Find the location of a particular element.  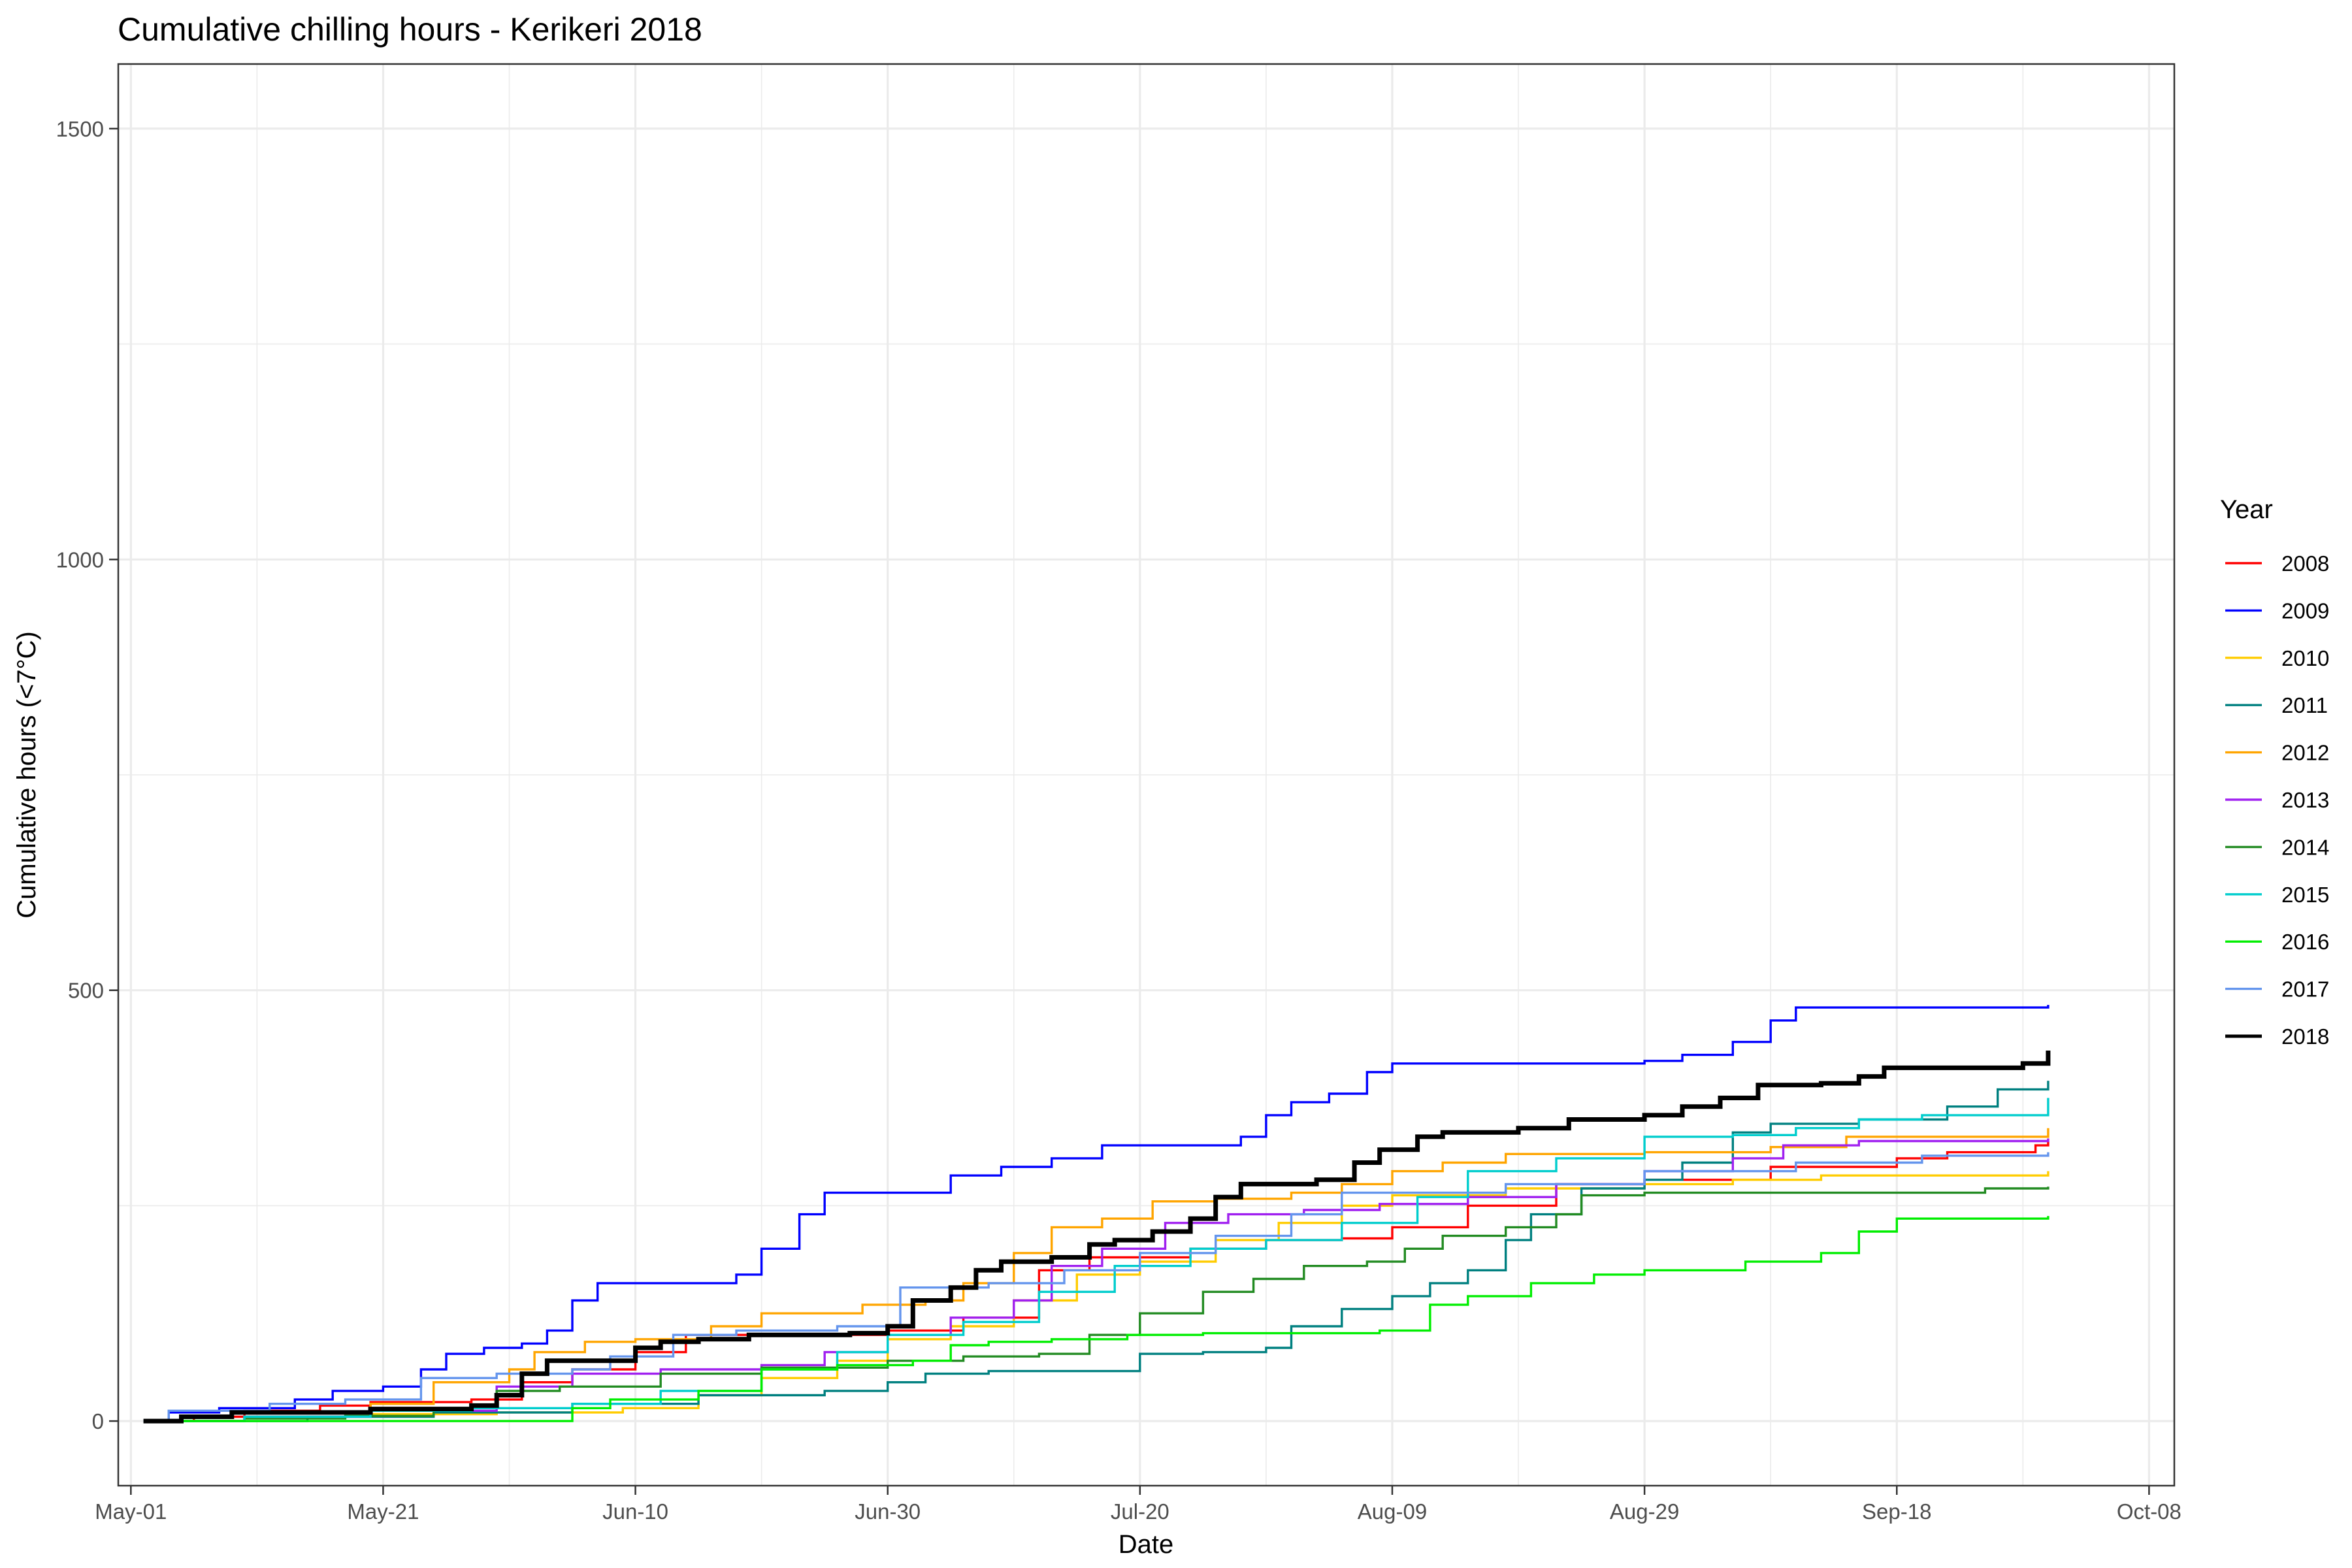

y-tick-label: 0 is located at coordinates (98, 1421).